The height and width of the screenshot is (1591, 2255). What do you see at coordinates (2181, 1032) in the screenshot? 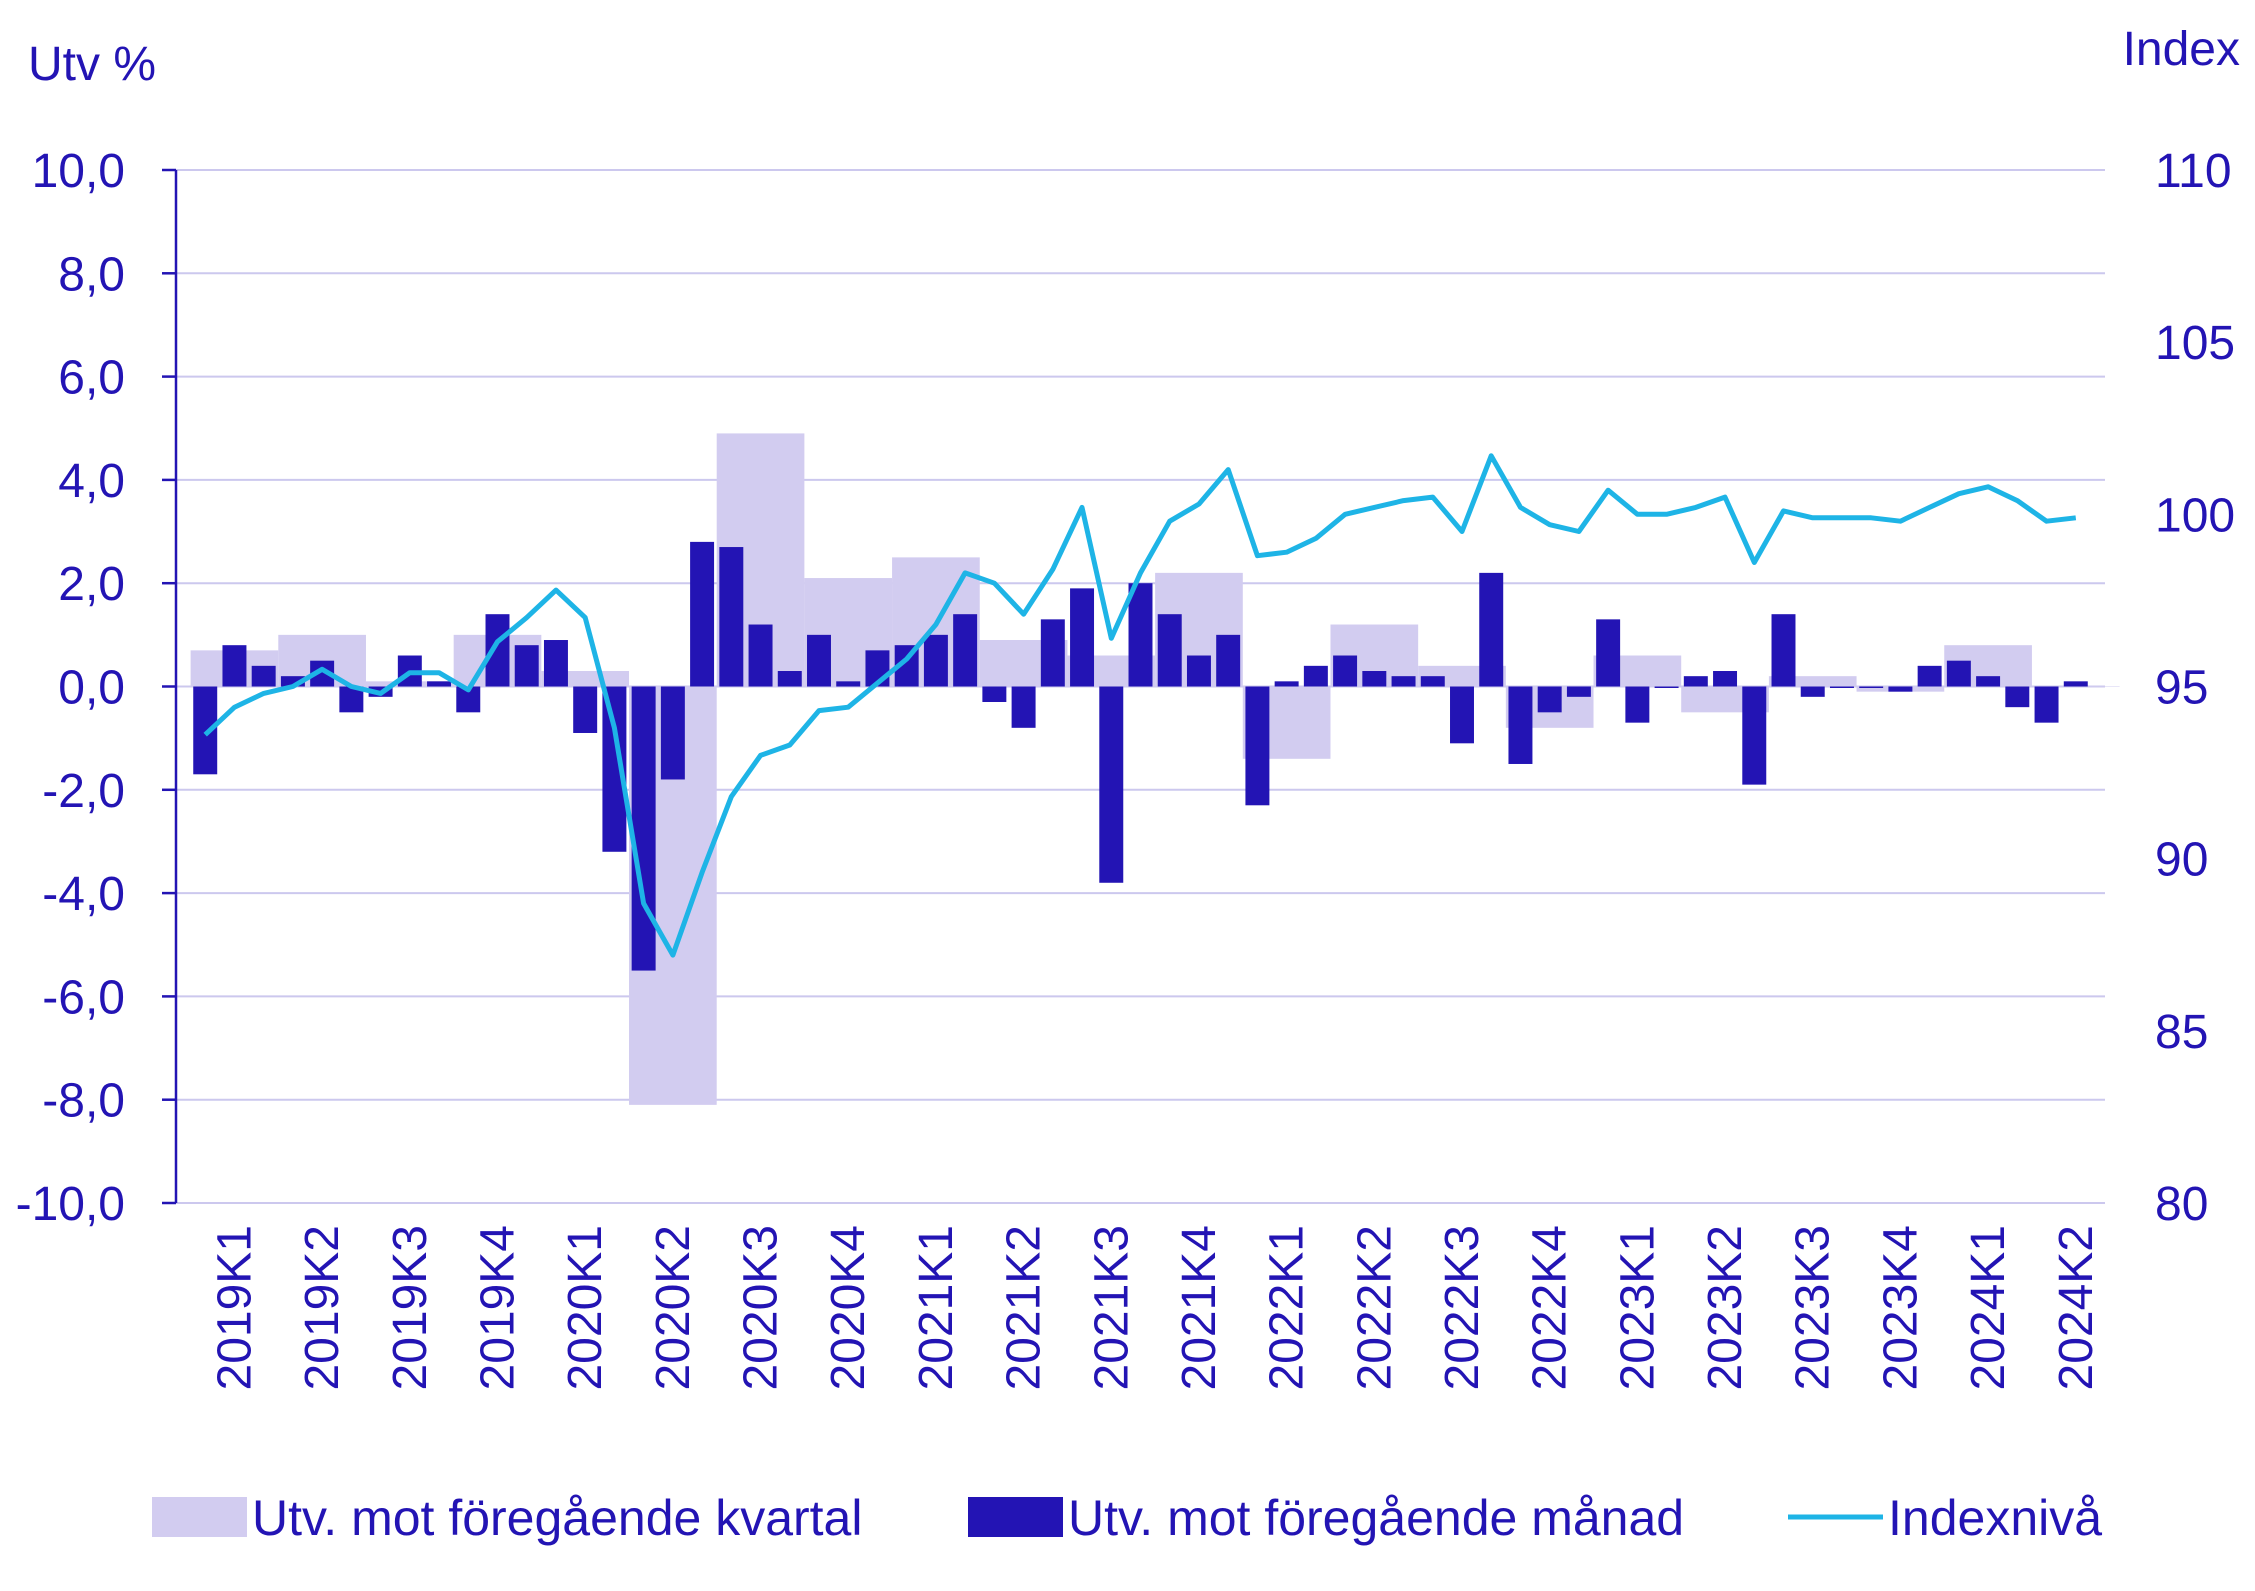
I see `right-tick-label: 85` at bounding box center [2181, 1032].